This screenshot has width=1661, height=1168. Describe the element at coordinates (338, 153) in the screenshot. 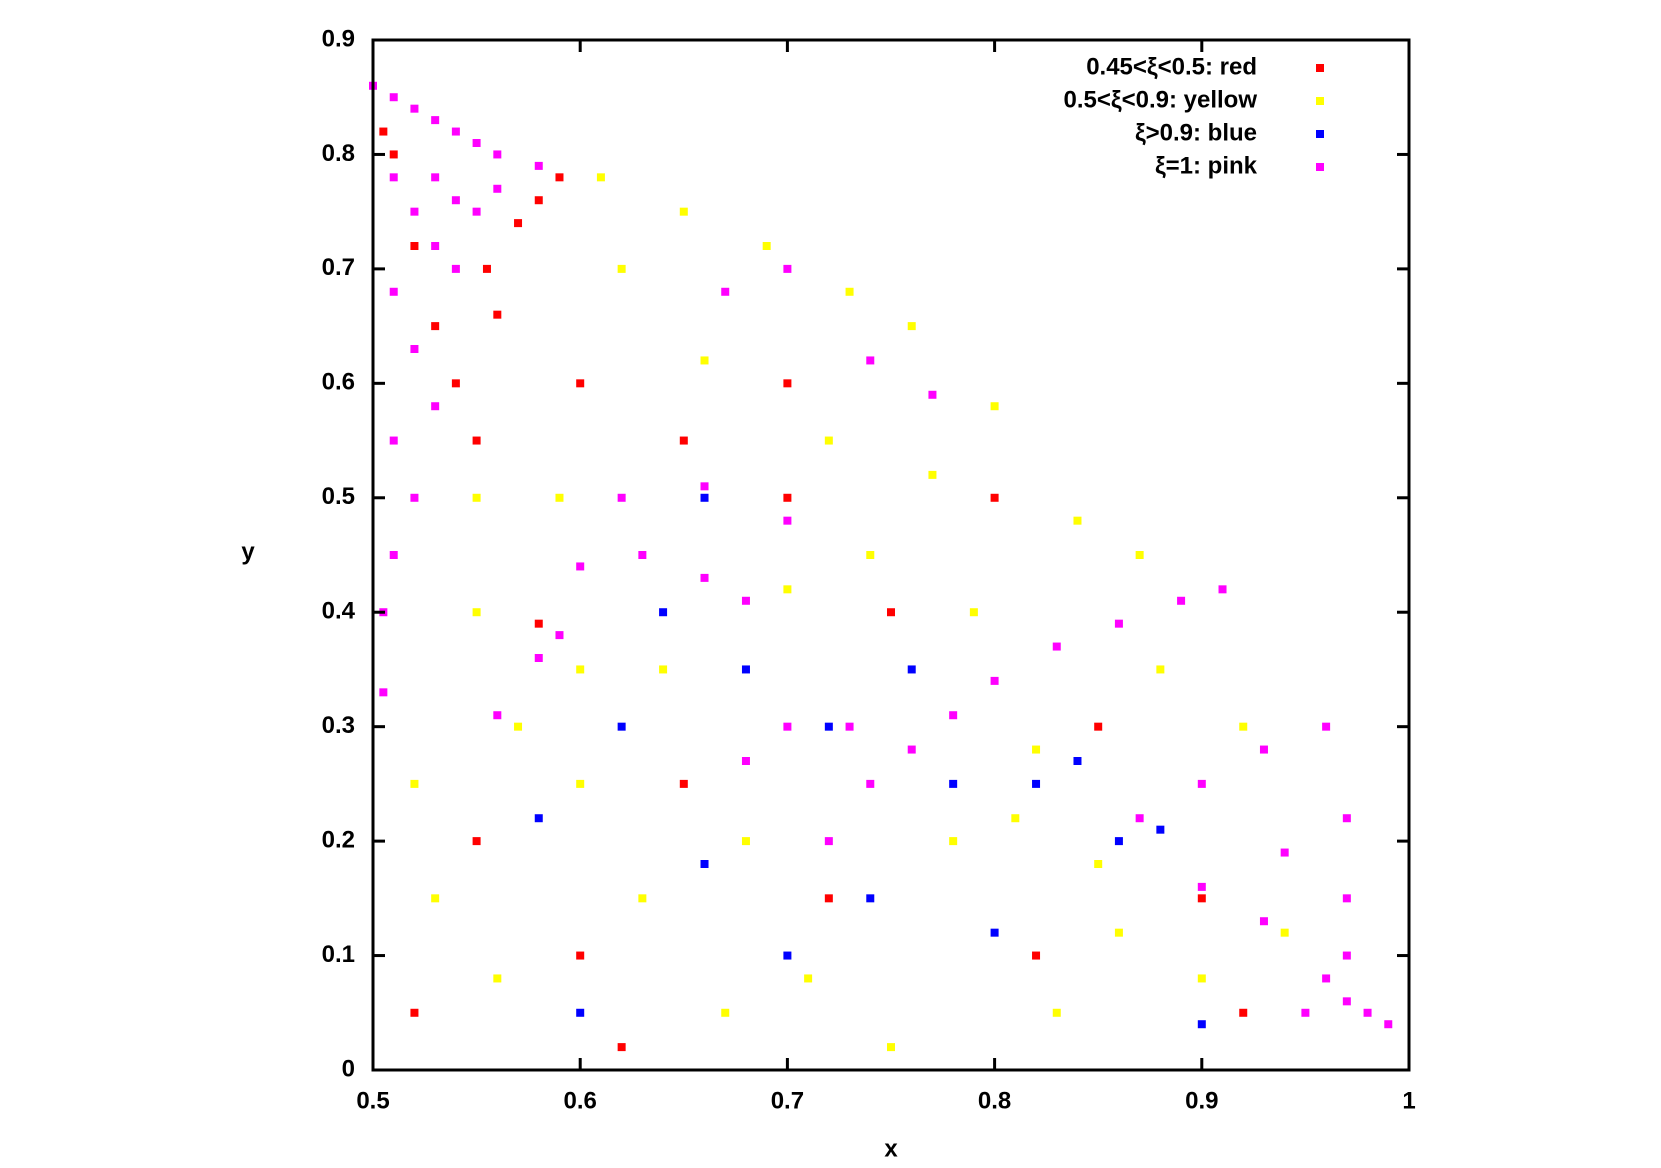

I see `y-tick-label: 0.8` at that location.